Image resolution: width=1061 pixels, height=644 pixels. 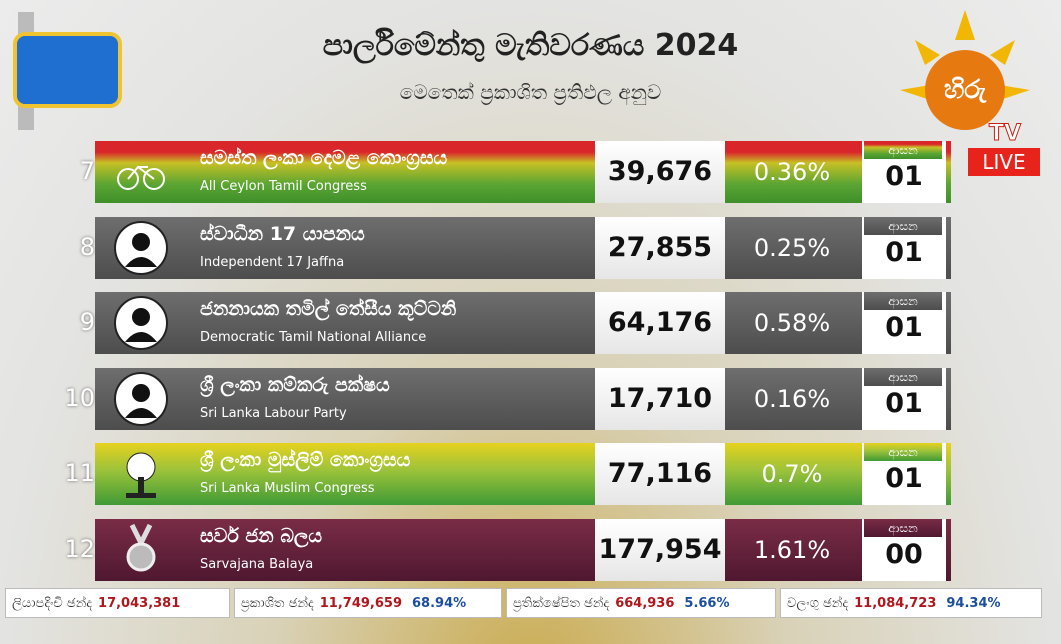 What do you see at coordinates (973, 603) in the screenshot?
I see `summary-percent: 94.34%` at bounding box center [973, 603].